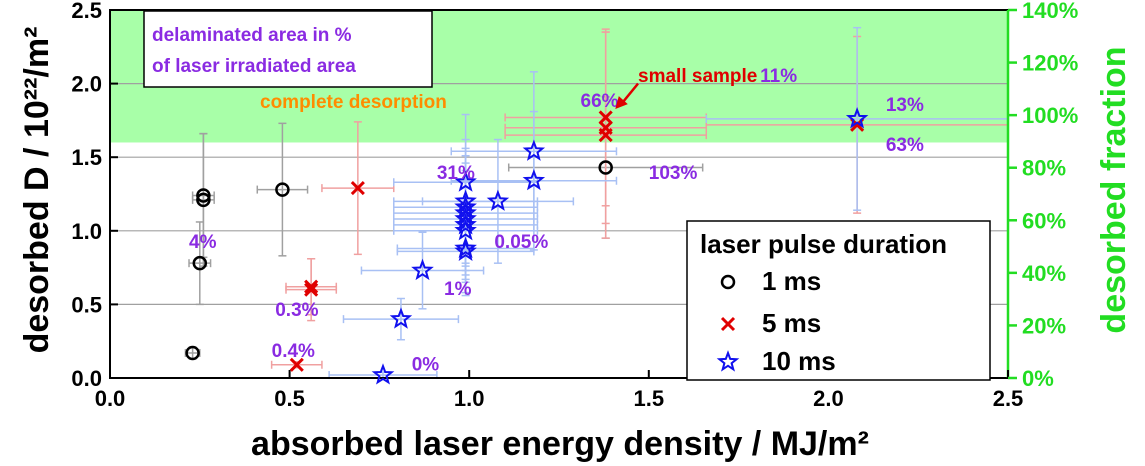 The height and width of the screenshot is (466, 1145). Describe the element at coordinates (110, 398) in the screenshot. I see `x-tick-label: 0.0` at that location.